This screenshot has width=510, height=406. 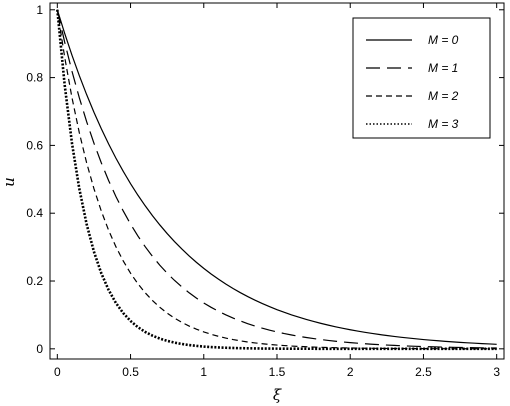 I want to click on x-tick-label: 1, so click(x=203, y=372).